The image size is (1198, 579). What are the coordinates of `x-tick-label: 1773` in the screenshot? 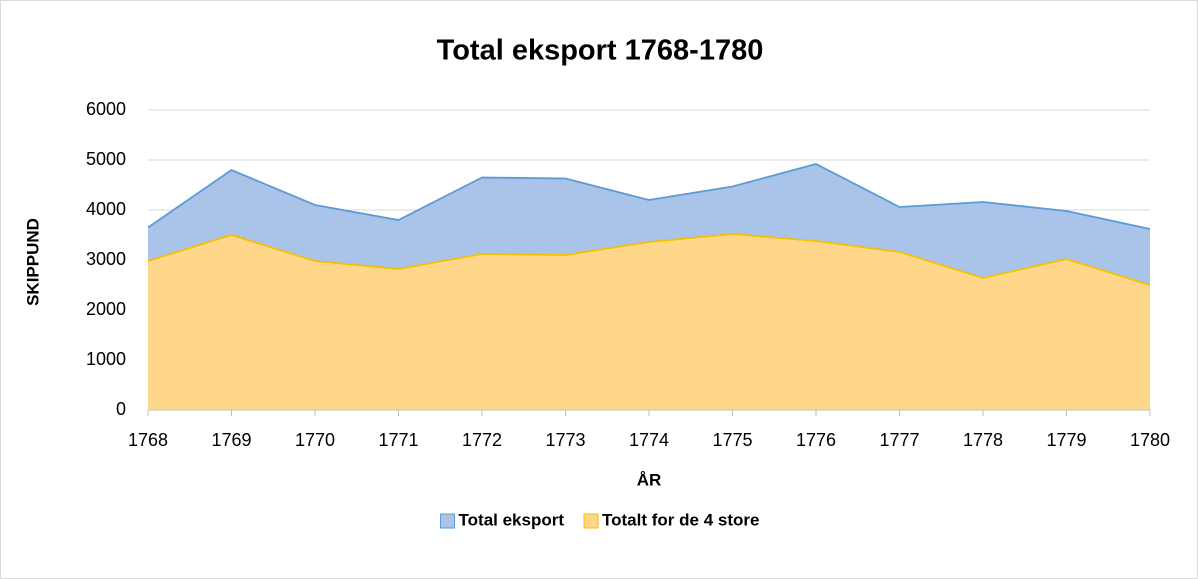 It's located at (565, 440).